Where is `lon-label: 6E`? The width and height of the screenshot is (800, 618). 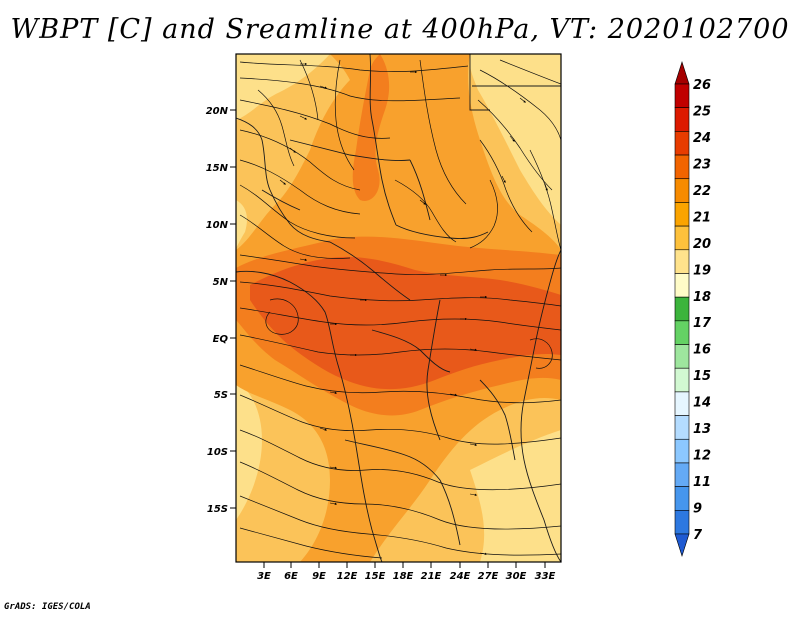 lon-label: 6E is located at coordinates (291, 576).